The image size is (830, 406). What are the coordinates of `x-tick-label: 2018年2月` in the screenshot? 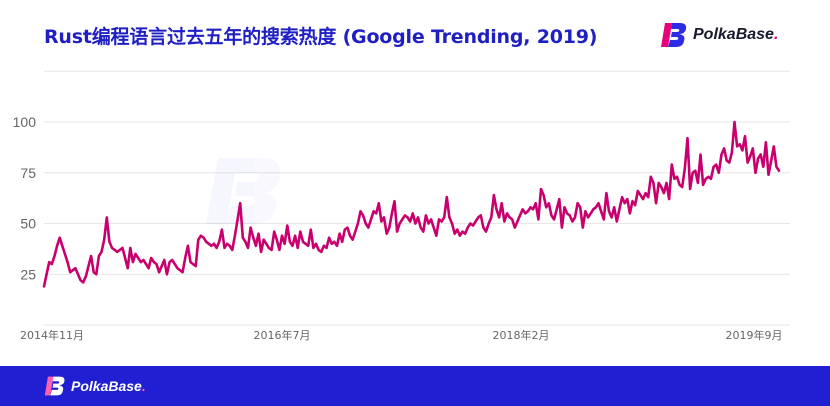 It's located at (521, 335).